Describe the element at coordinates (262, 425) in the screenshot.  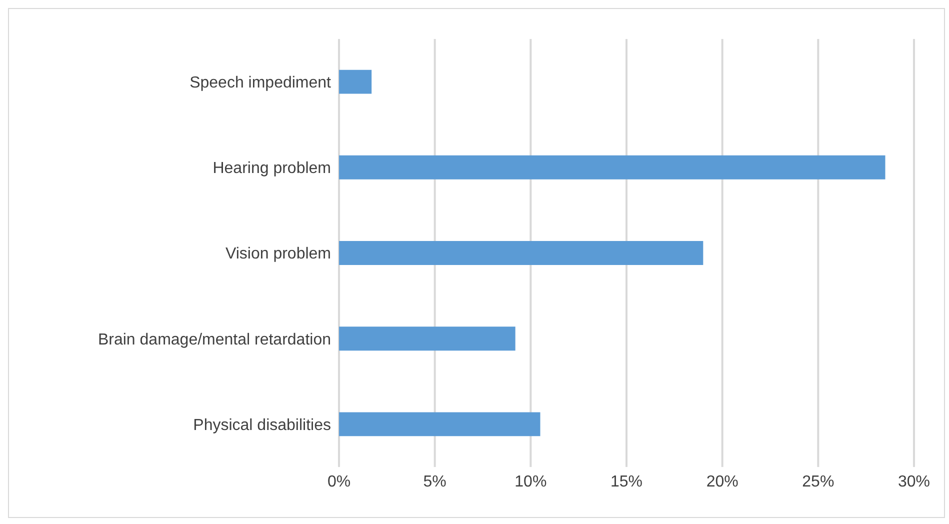
I see `y-tick-label: Physical disabilities` at that location.